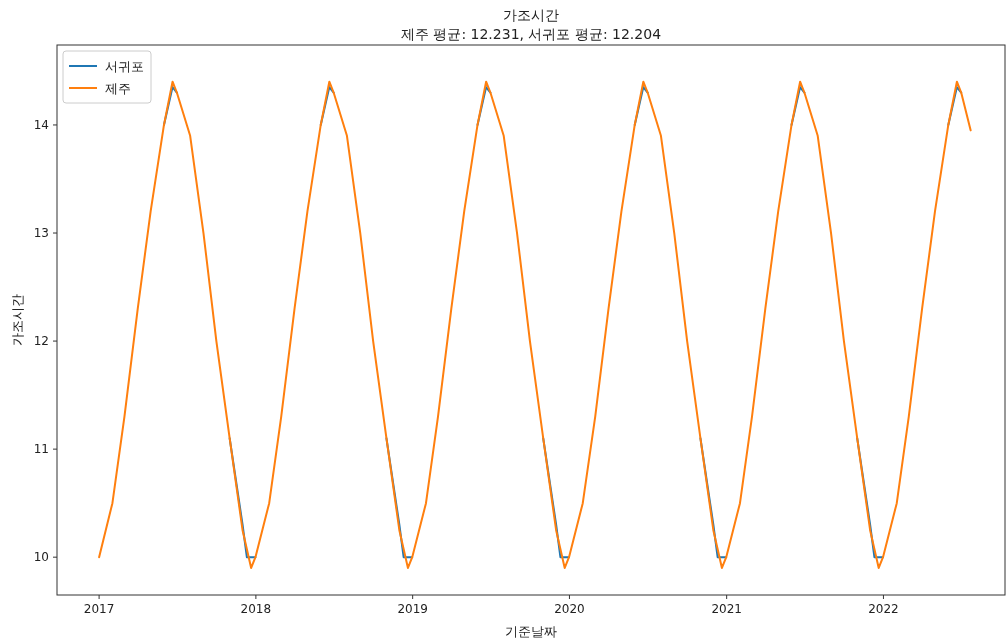 Image resolution: width=1008 pixels, height=643 pixels. I want to click on x-tick-label: 2019, so click(412, 609).